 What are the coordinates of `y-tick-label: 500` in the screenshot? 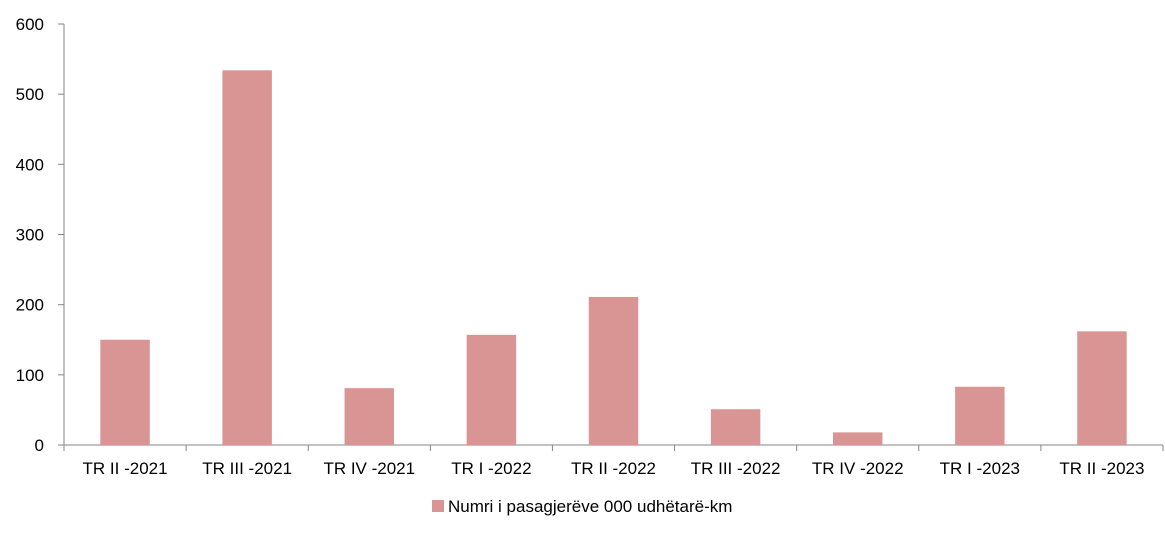 It's located at (30, 94).